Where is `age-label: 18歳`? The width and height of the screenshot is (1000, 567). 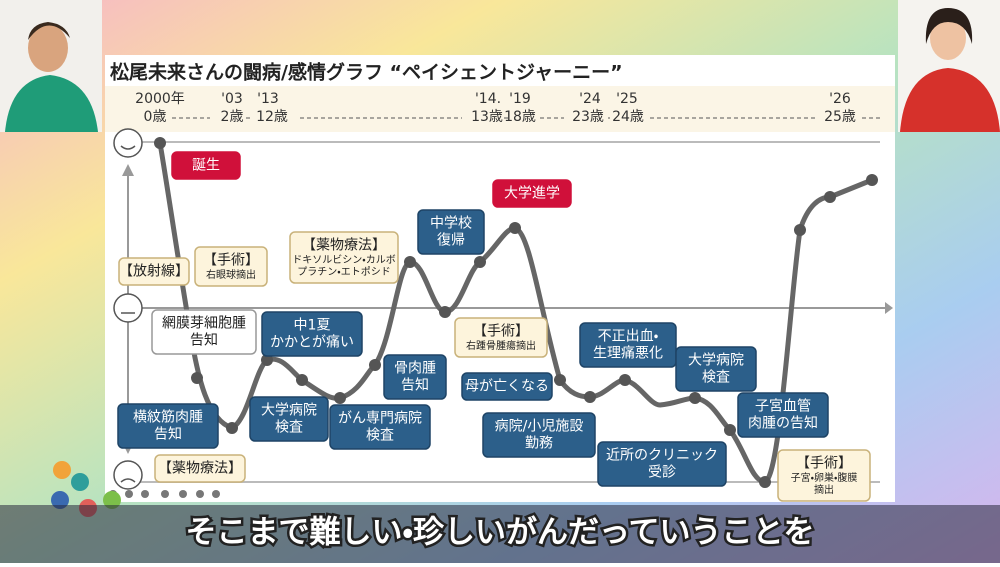 age-label: 18歳 is located at coordinates (520, 117).